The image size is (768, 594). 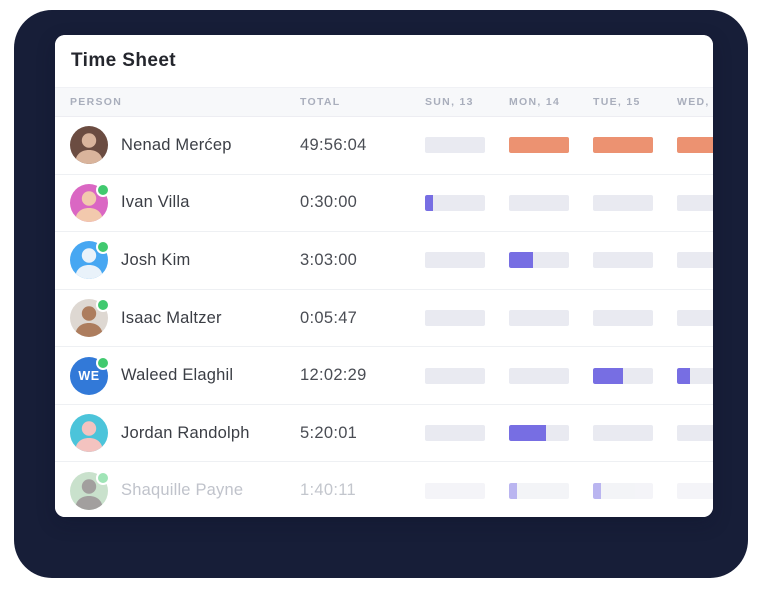 What do you see at coordinates (328, 490) in the screenshot?
I see `total-value: 1:40:11` at bounding box center [328, 490].